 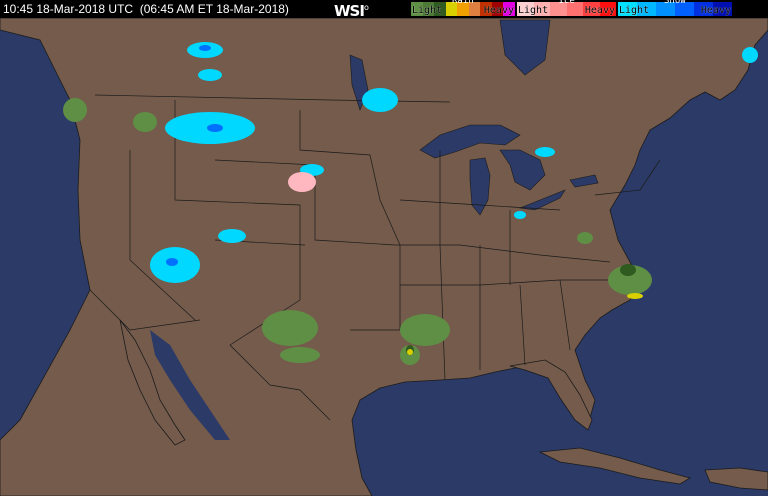 I want to click on logo-text: WSI, so click(x=349, y=11).